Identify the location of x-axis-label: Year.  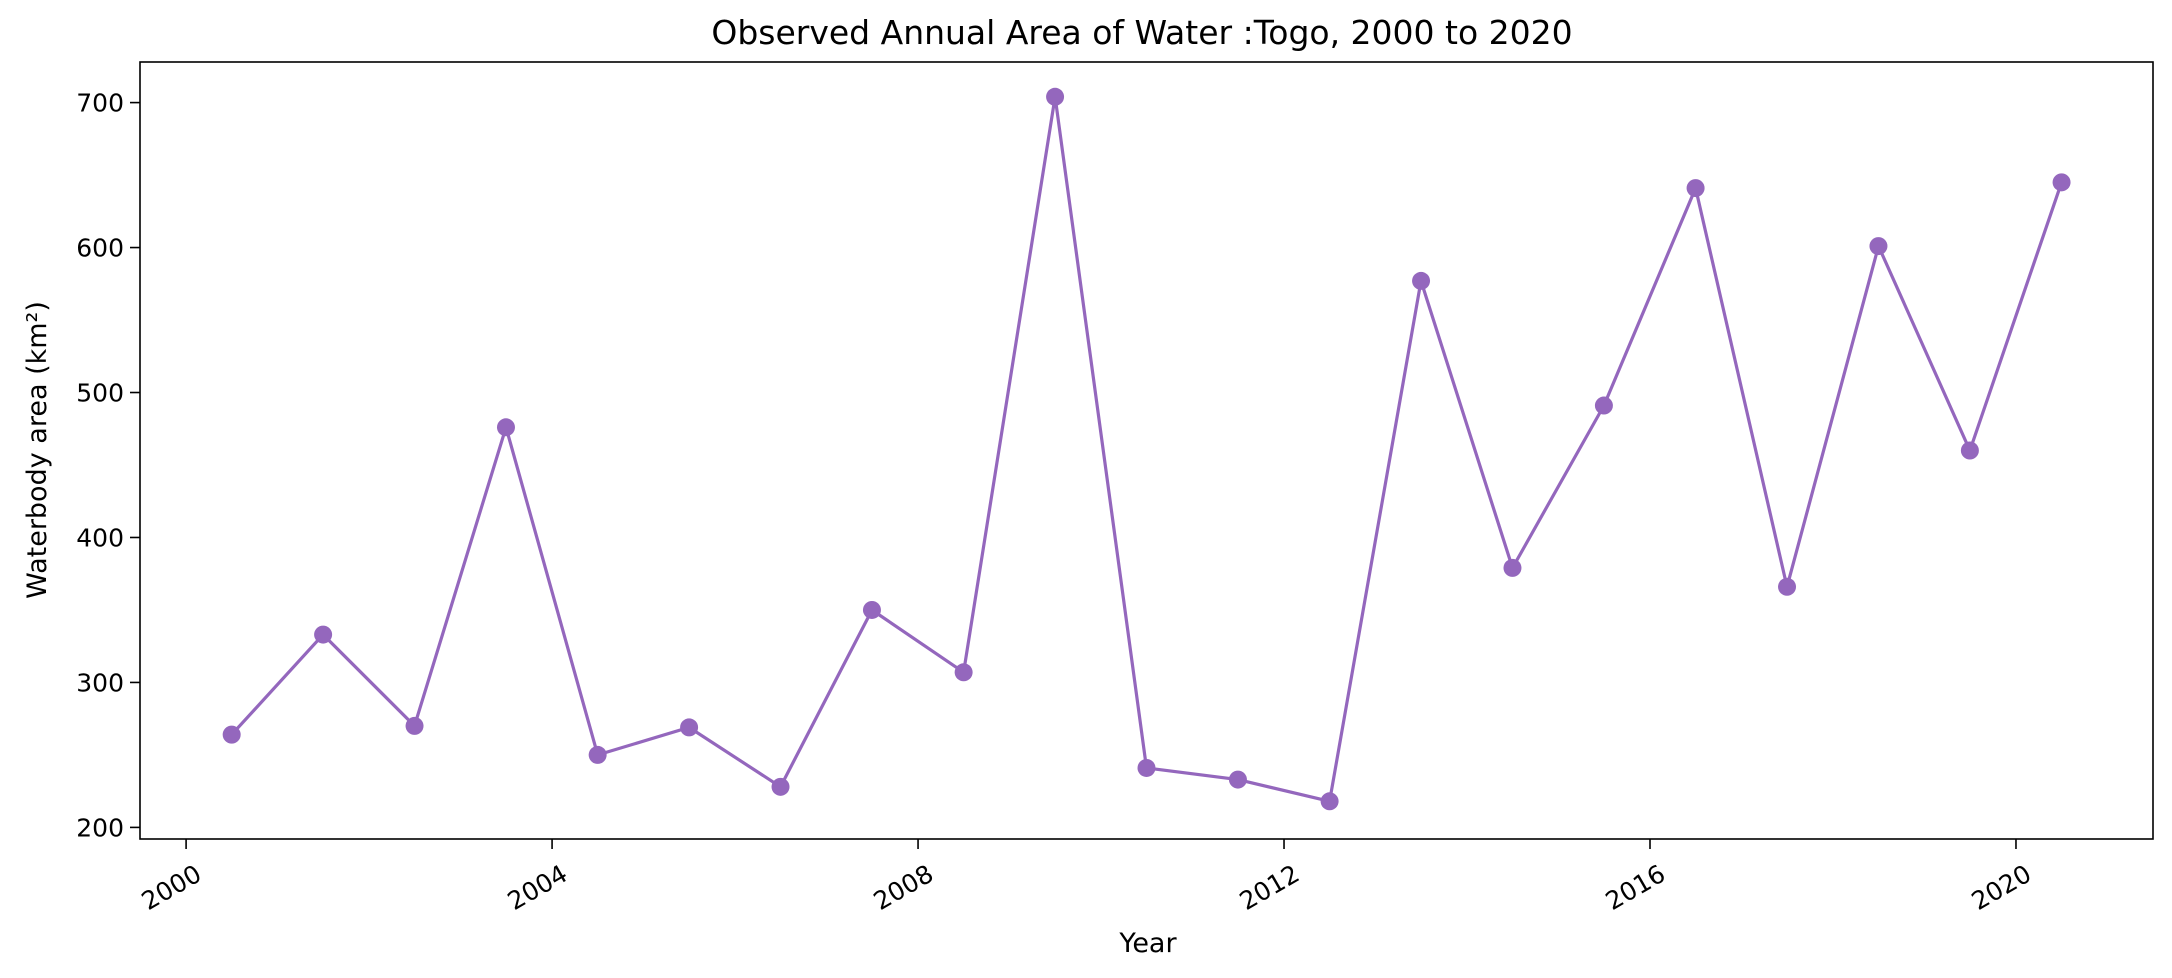
(1147, 943).